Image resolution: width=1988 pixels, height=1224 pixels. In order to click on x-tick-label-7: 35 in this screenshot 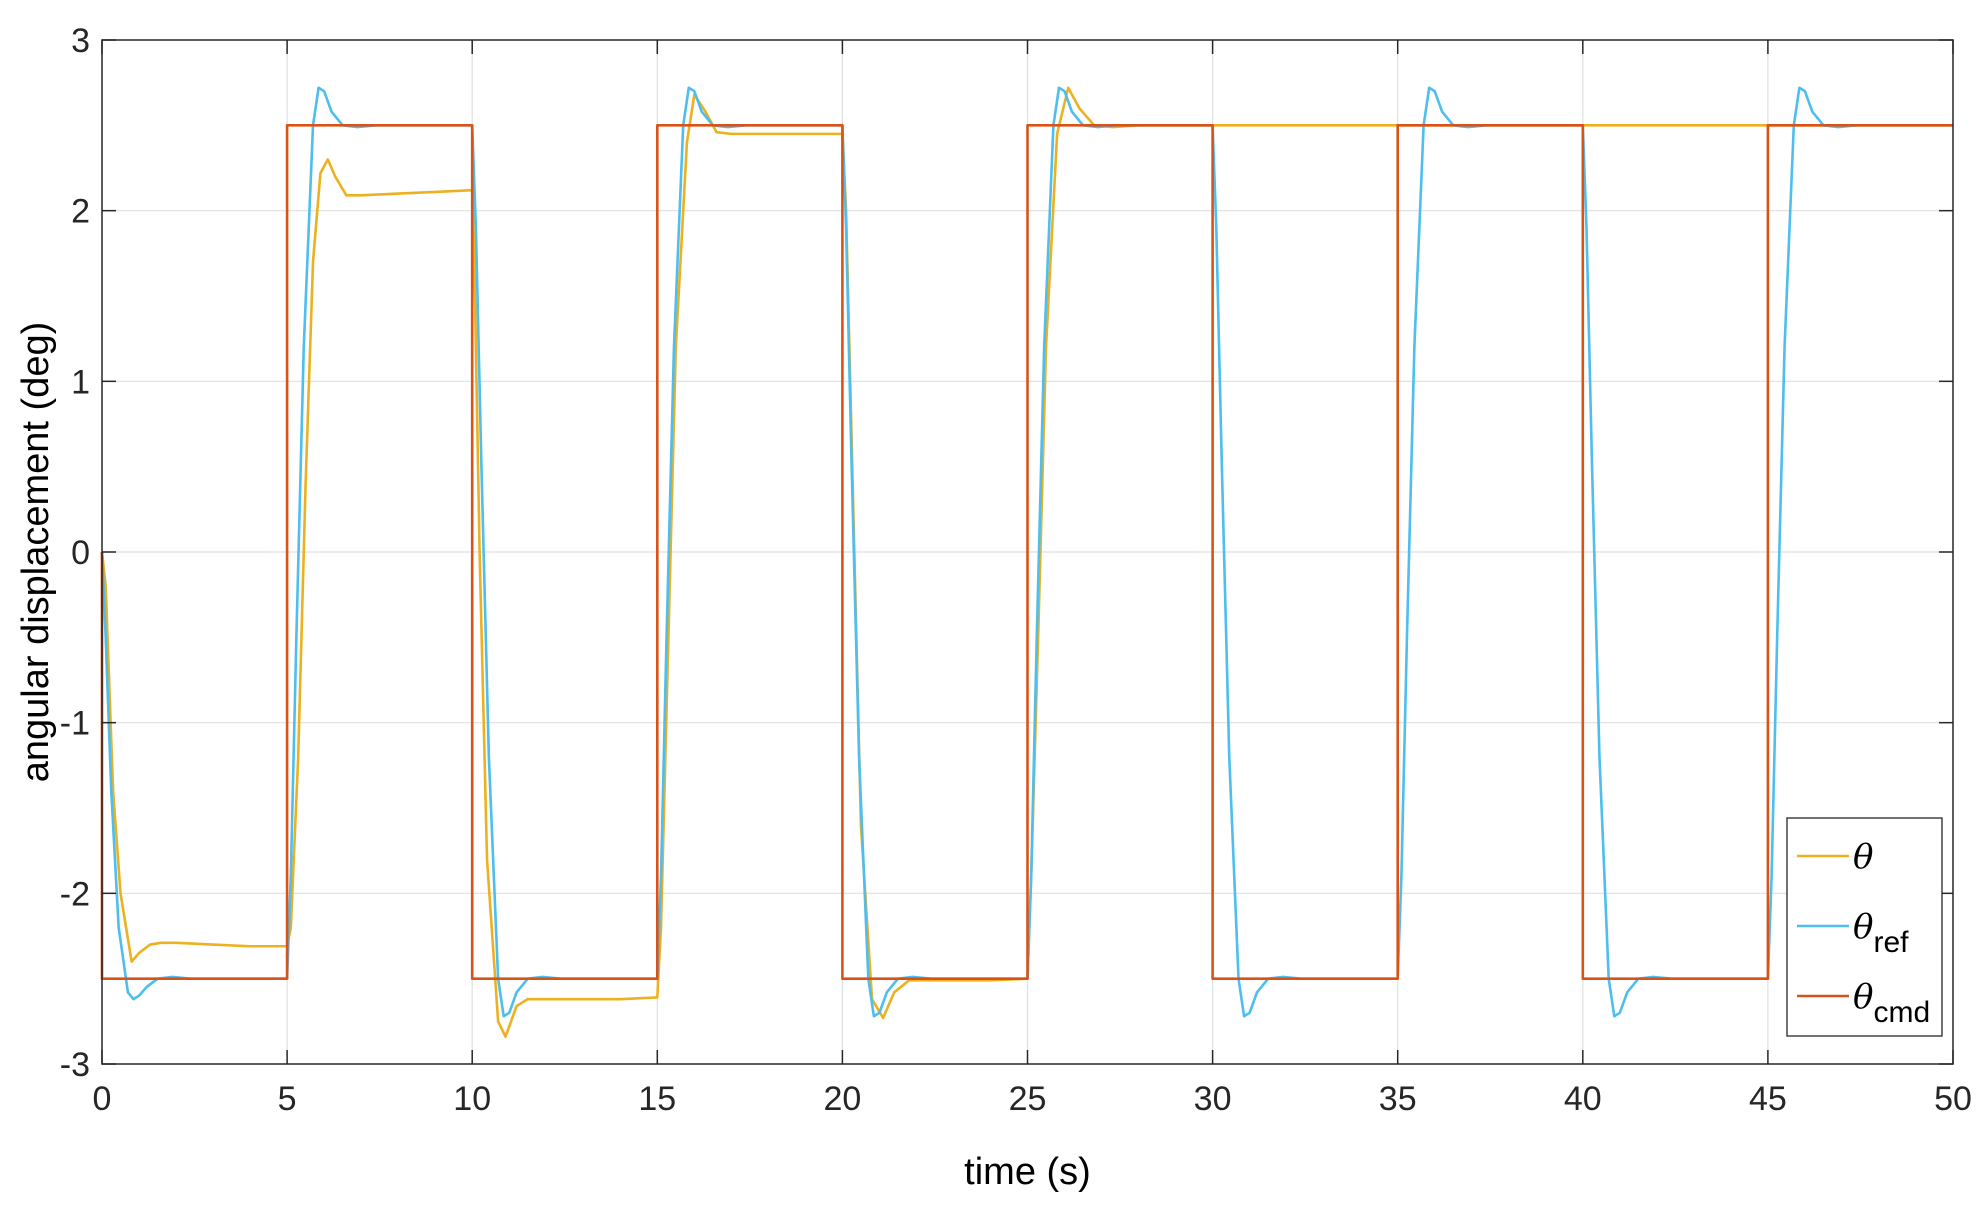, I will do `click(1398, 1099)`.